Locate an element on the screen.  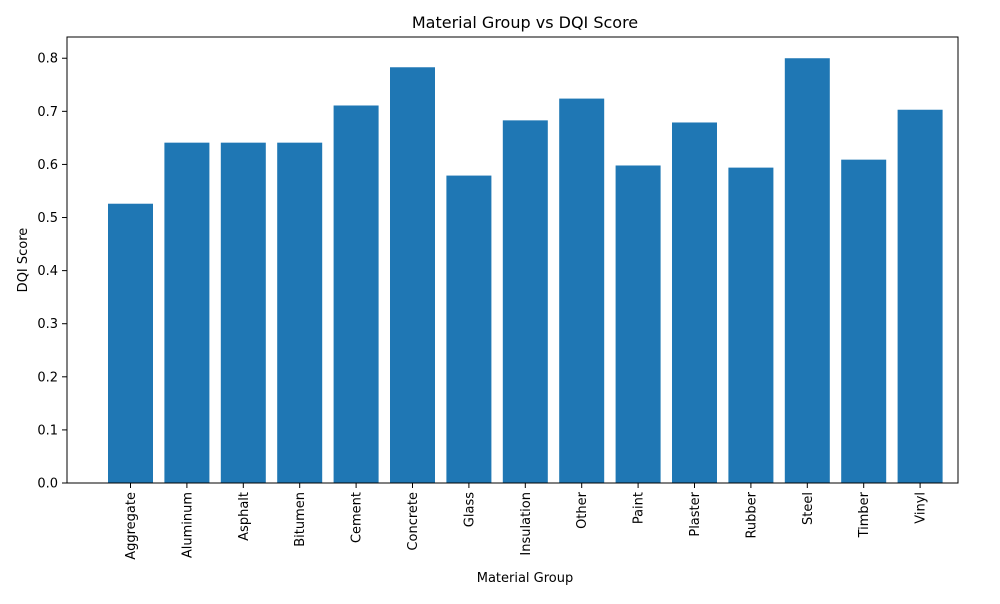
bar-aggregate is located at coordinates (130, 343).